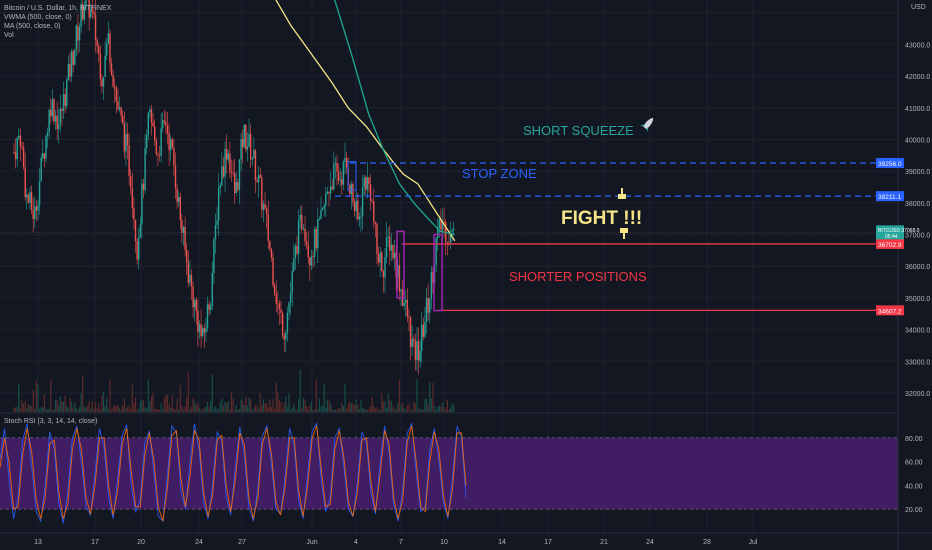 The height and width of the screenshot is (550, 932). I want to click on rsi-tick-label: 40.00, so click(914, 486).